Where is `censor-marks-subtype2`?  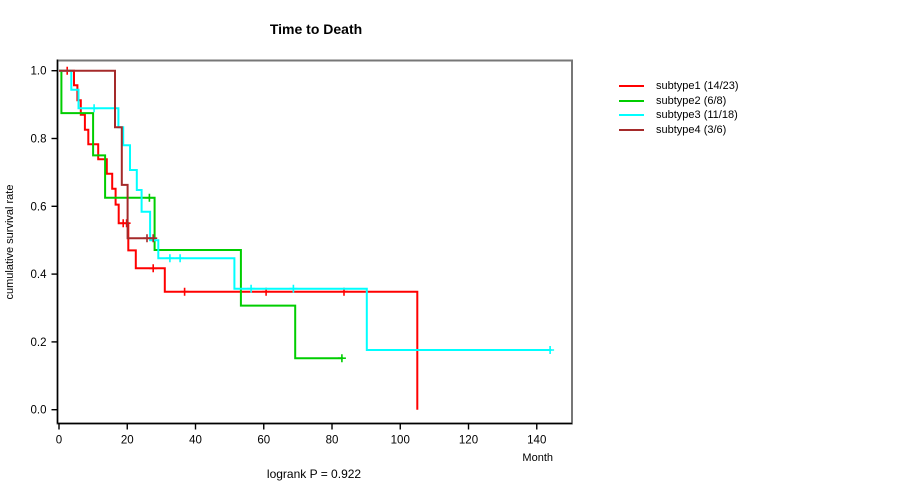 censor-marks-subtype2 is located at coordinates (245, 278).